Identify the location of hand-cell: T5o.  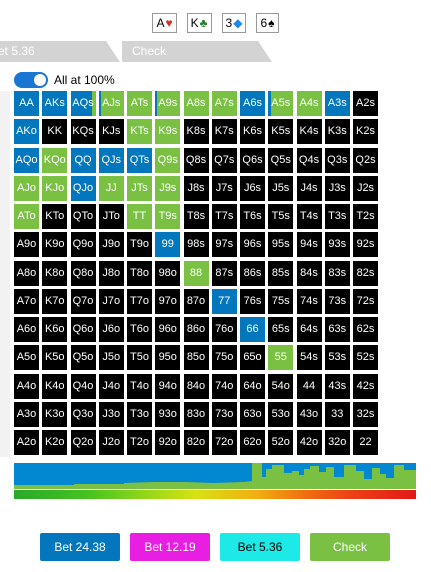
(139, 358).